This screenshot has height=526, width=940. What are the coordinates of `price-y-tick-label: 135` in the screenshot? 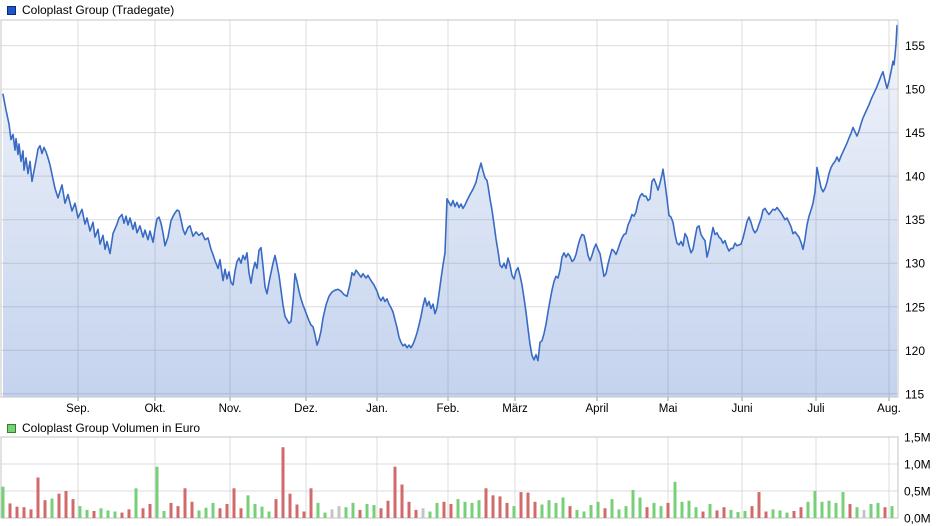 It's located at (915, 220).